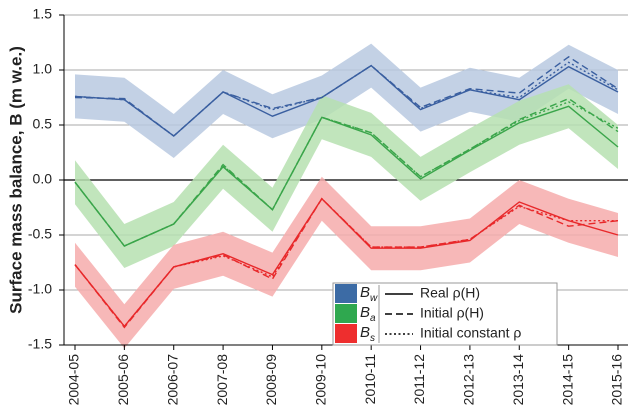 Image resolution: width=635 pixels, height=418 pixels. Describe the element at coordinates (419, 379) in the screenshot. I see `x-tick-label: 2011-12` at that location.